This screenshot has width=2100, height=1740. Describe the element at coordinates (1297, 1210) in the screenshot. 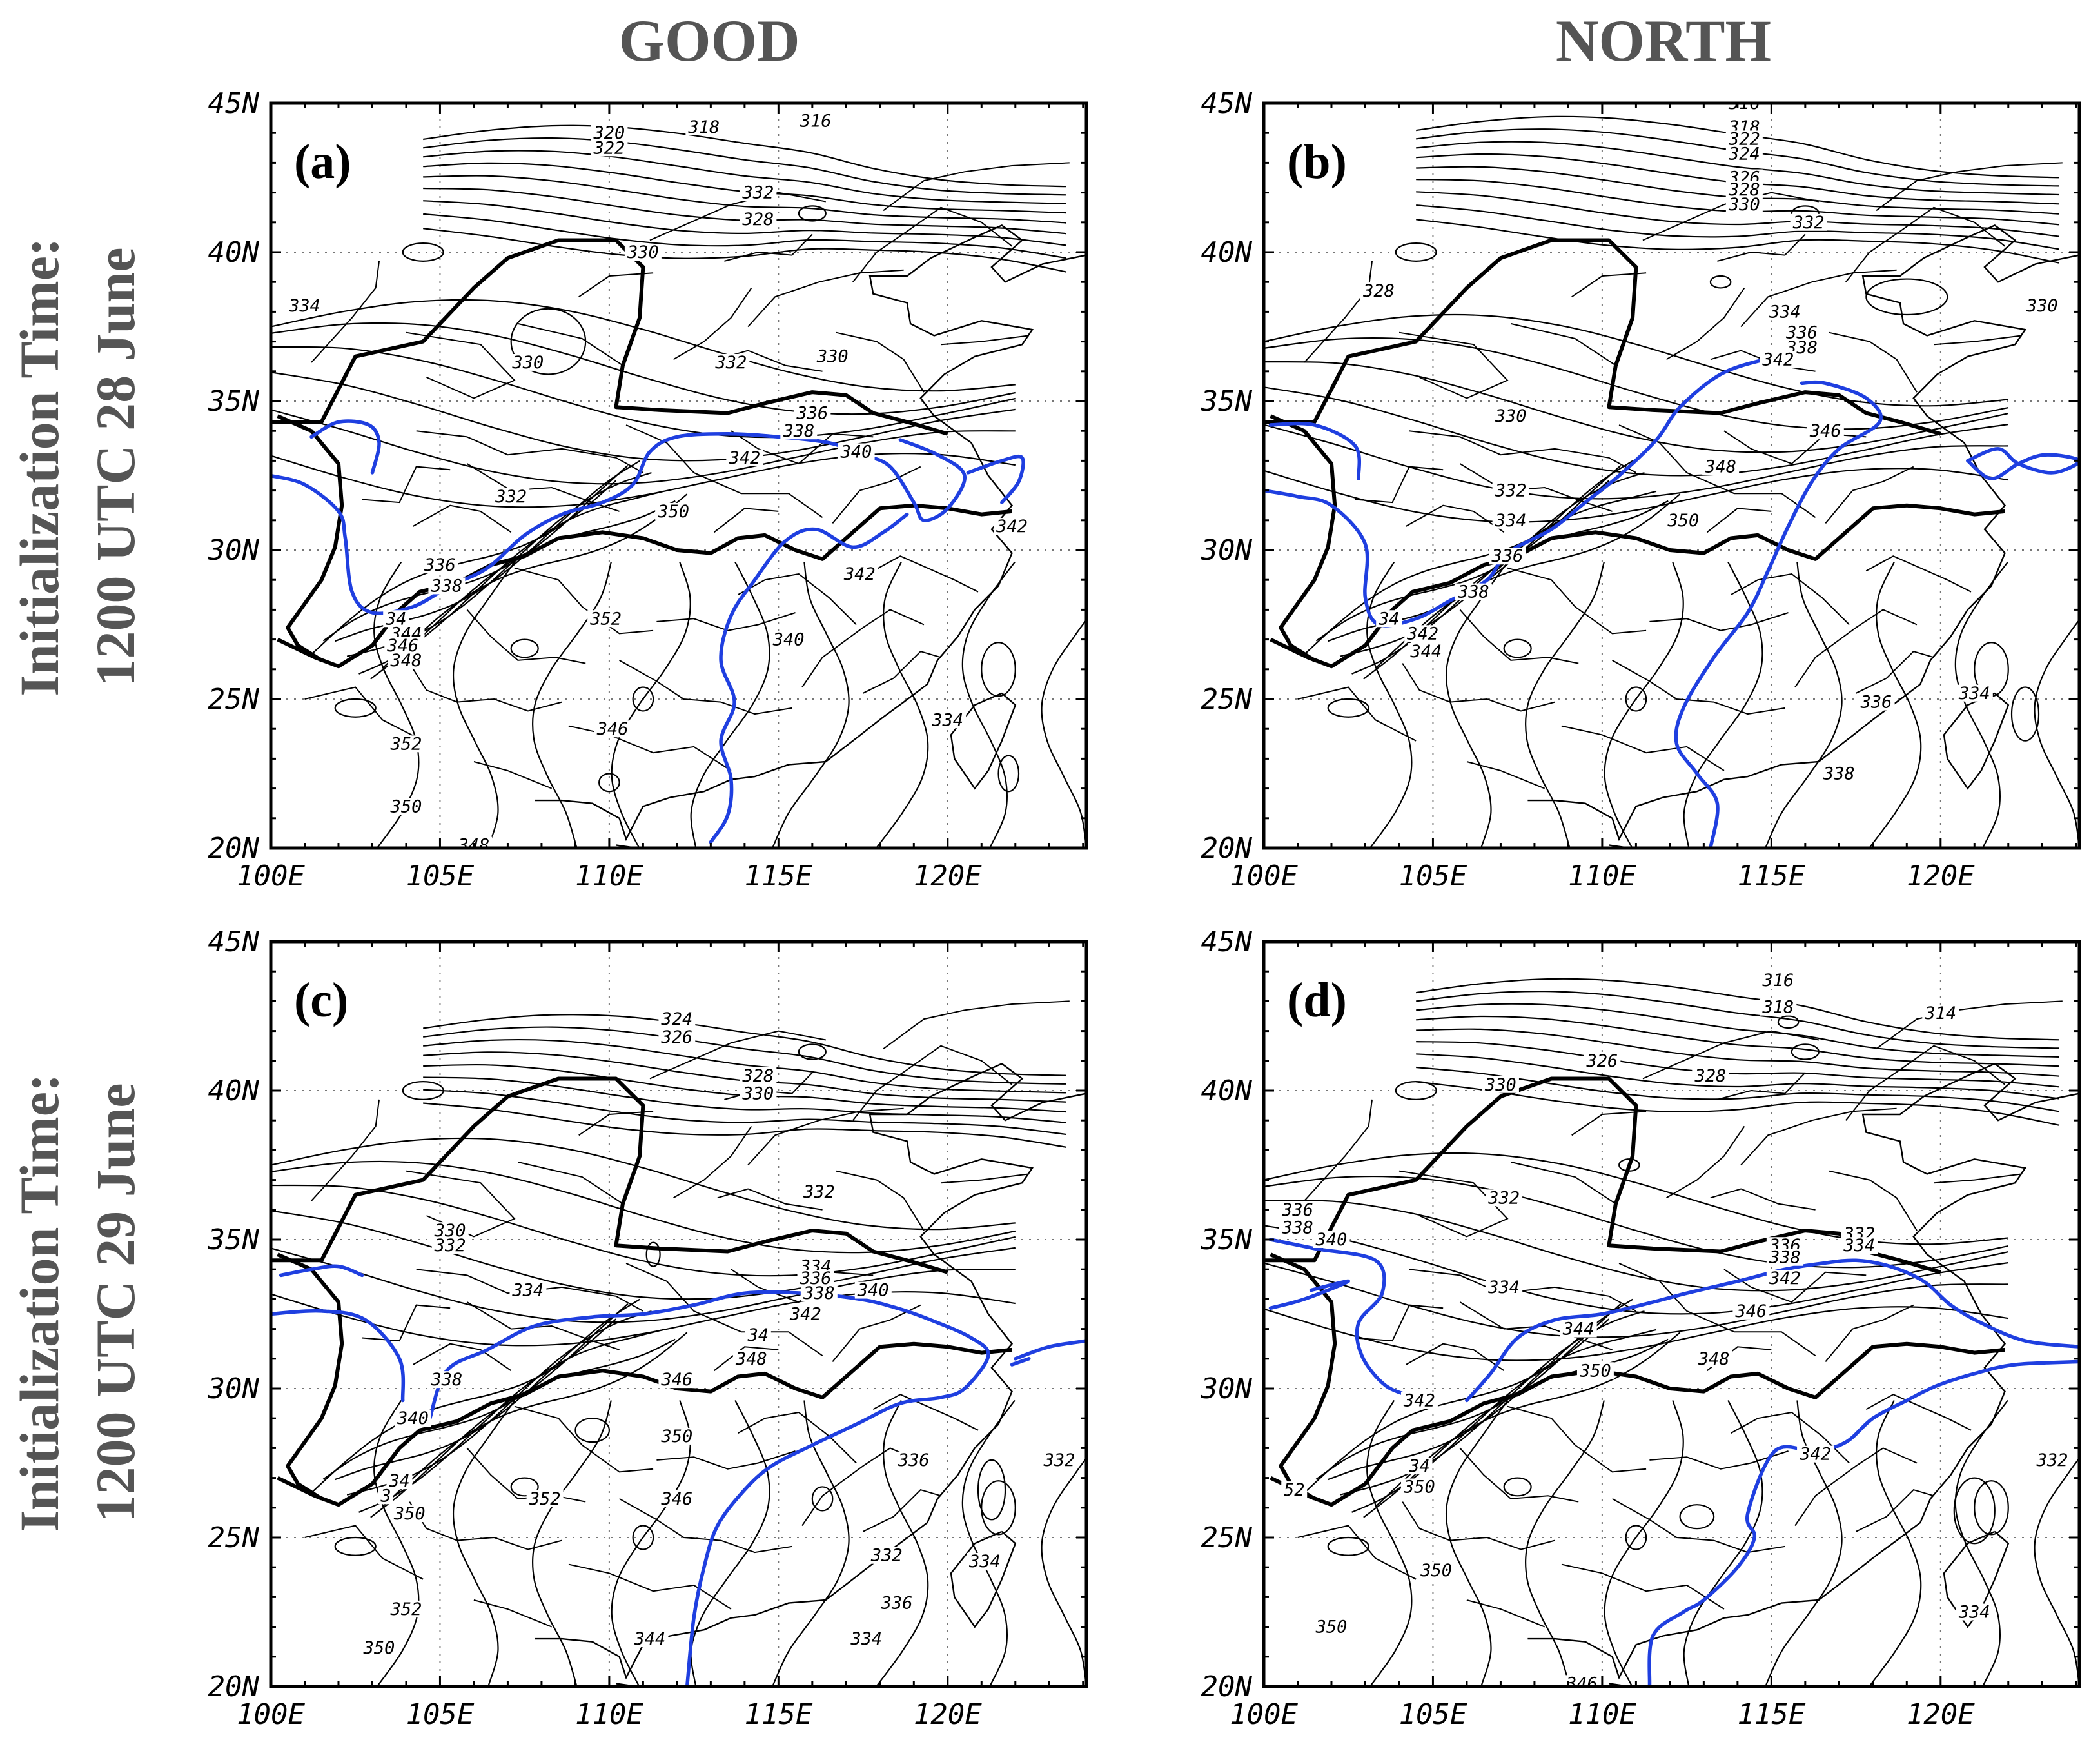

I see `contour-label: 336` at that location.